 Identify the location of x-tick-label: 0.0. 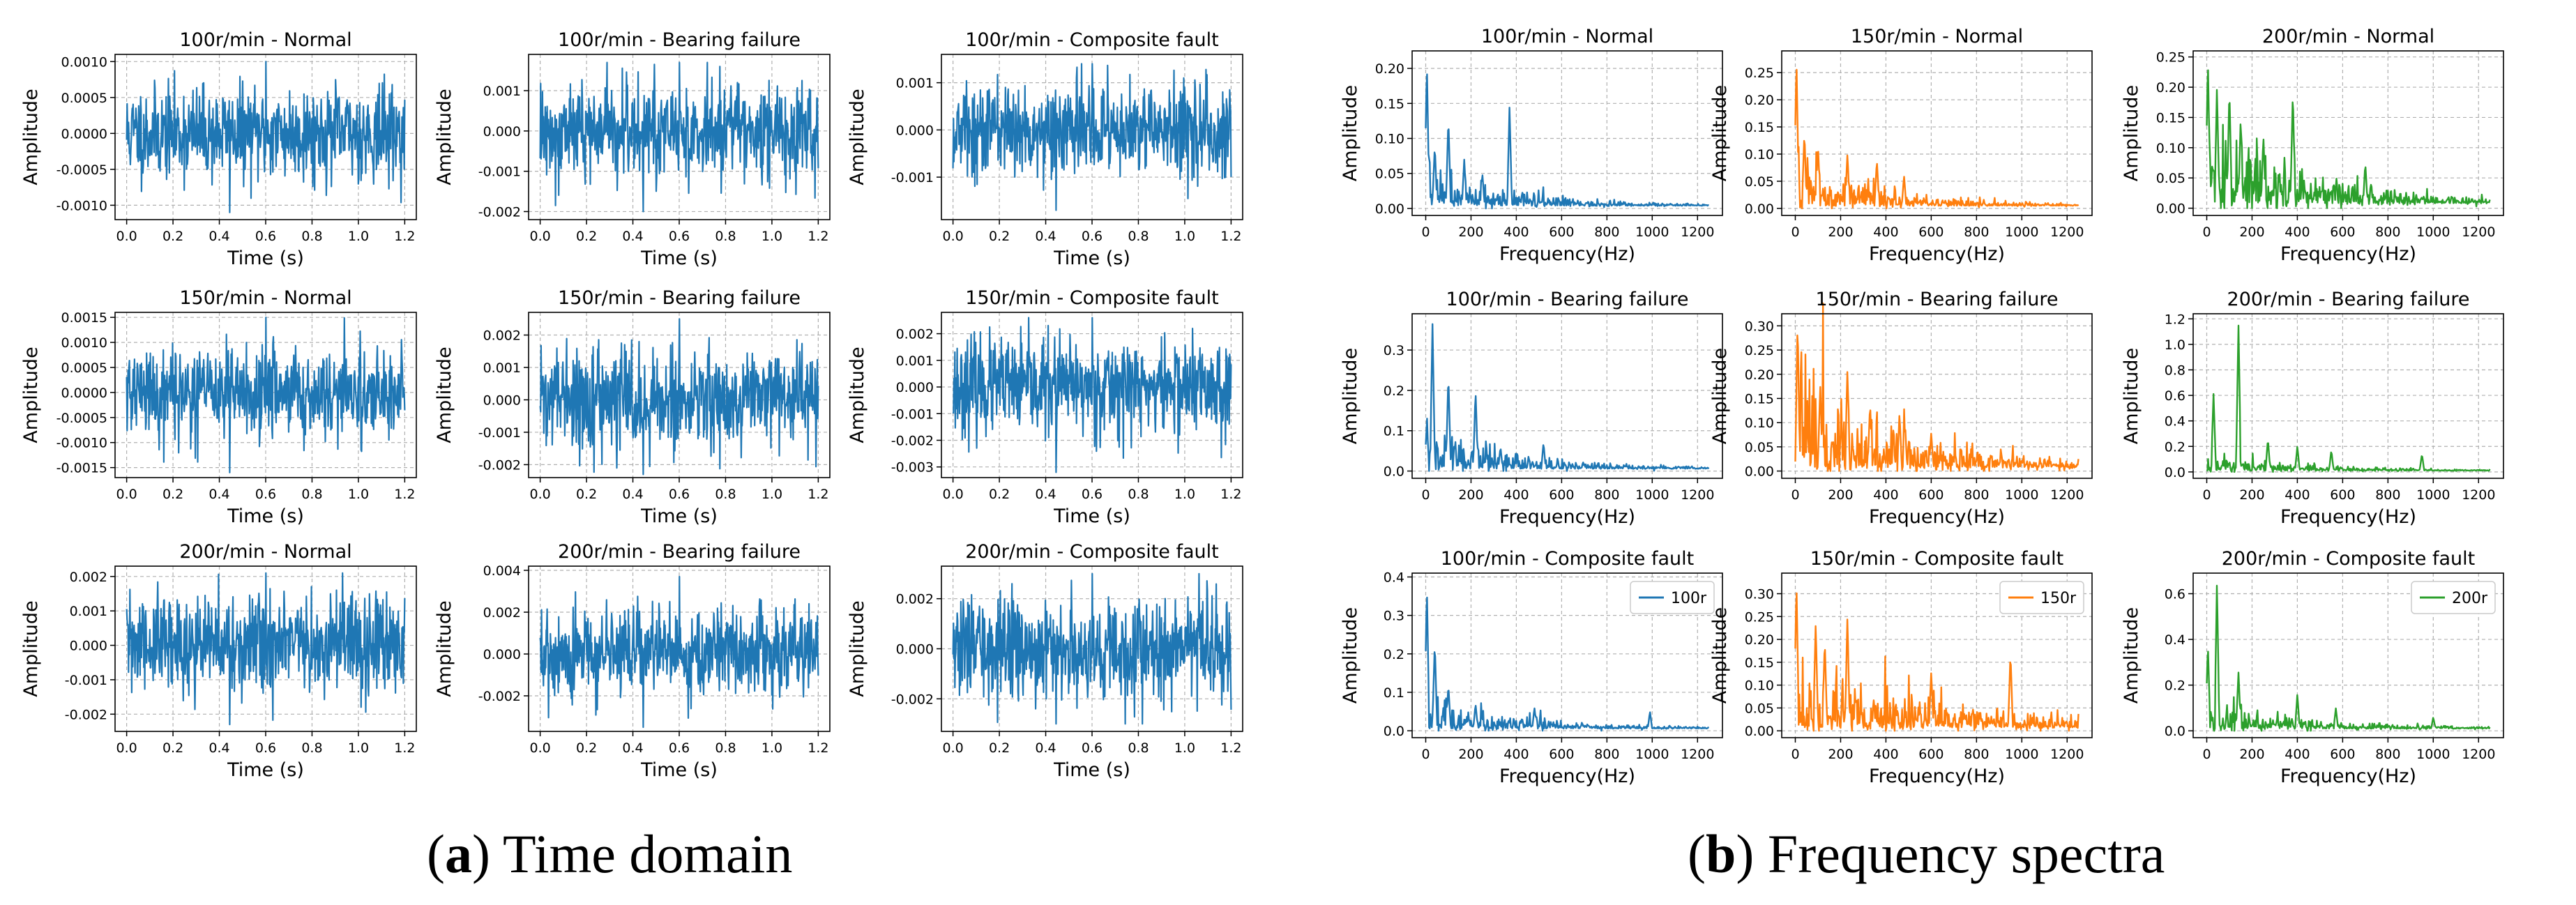
(540, 494).